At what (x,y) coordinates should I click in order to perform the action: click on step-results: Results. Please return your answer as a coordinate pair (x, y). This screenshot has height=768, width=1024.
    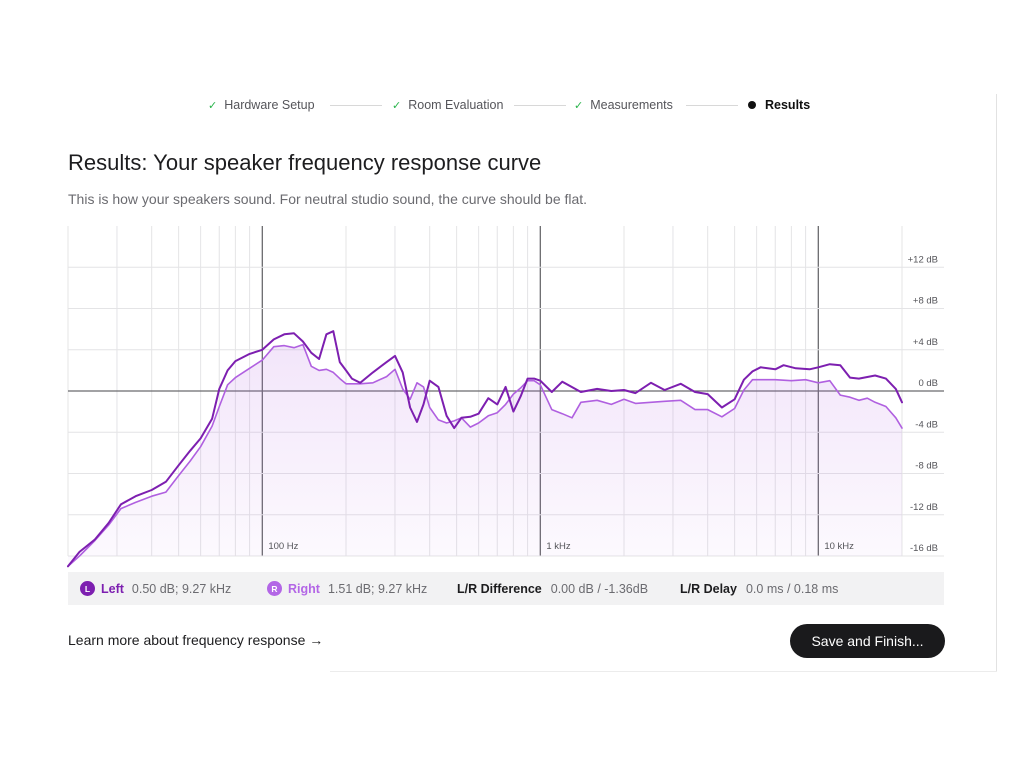
    Looking at the image, I should click on (779, 105).